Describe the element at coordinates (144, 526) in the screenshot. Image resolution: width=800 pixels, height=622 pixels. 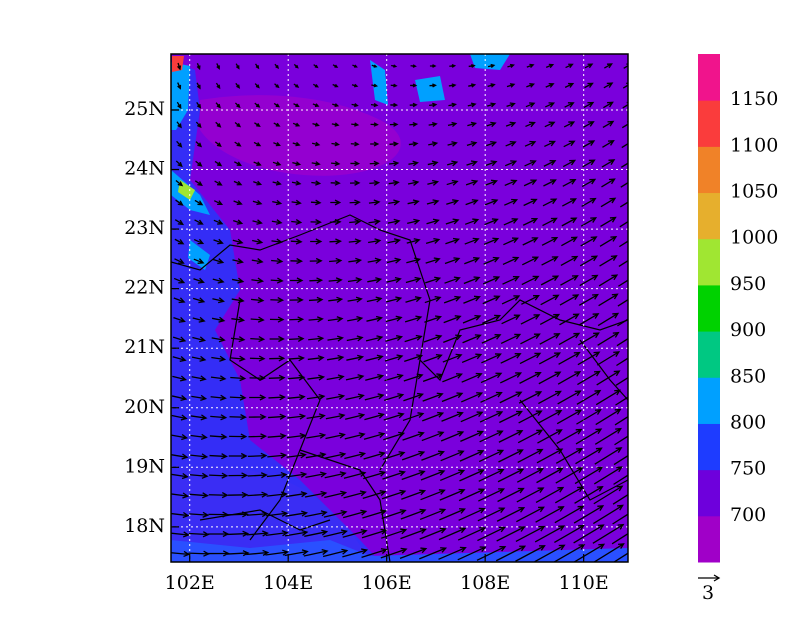
I see `y-tick-label: 18N` at that location.